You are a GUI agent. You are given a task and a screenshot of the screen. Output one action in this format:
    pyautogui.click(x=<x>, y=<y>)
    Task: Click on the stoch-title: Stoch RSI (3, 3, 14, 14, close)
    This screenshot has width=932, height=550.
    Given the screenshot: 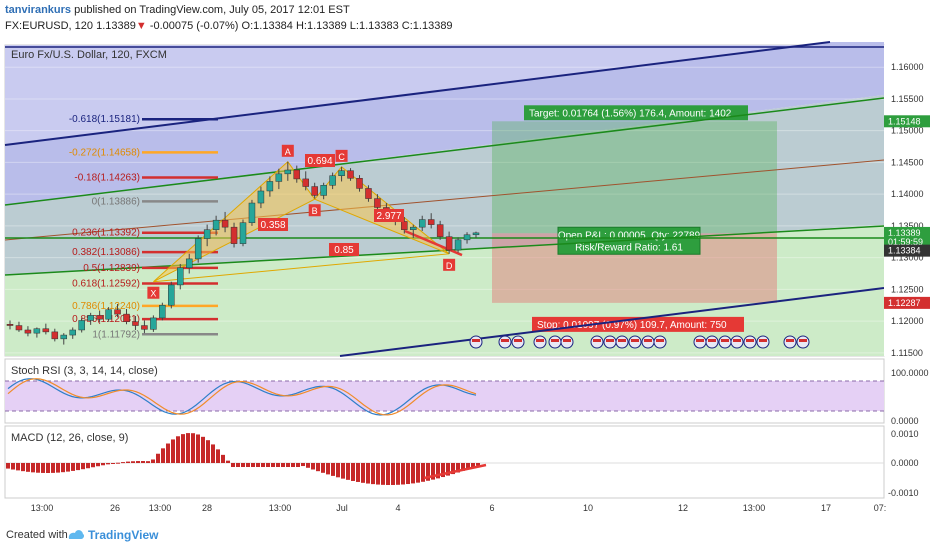 What is the action you would take?
    pyautogui.click(x=84, y=371)
    